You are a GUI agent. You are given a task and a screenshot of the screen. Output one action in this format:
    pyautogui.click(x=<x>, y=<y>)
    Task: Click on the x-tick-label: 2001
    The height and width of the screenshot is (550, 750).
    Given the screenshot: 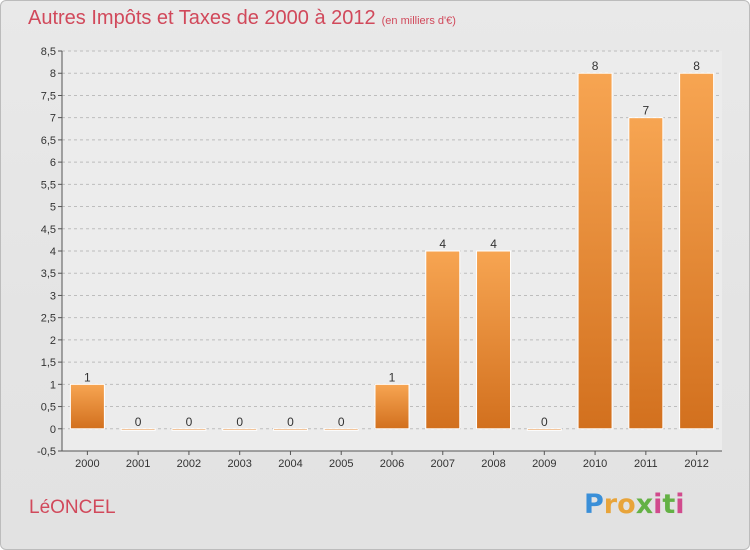 What is the action you would take?
    pyautogui.click(x=138, y=464)
    